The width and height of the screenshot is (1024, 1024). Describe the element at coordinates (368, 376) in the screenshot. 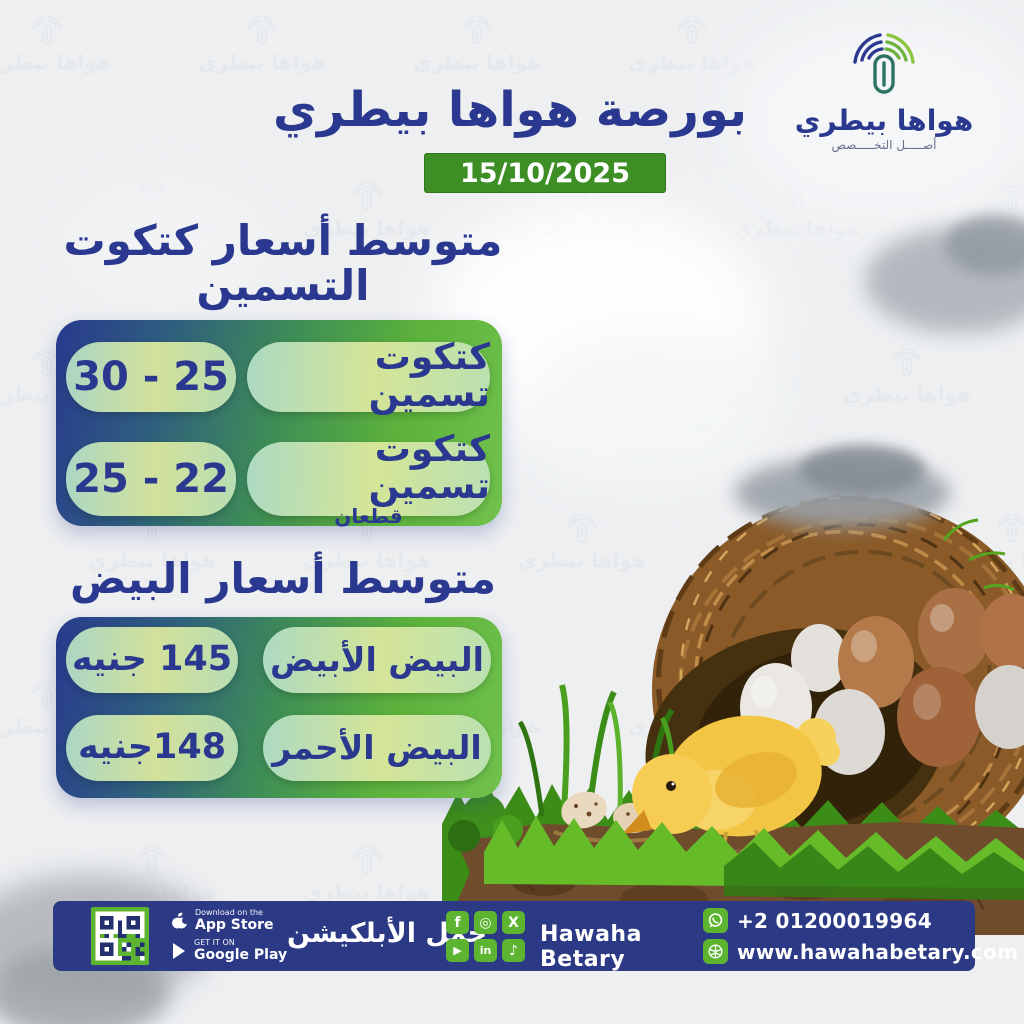

I see `table-row-label: كتكوت تسمين` at that location.